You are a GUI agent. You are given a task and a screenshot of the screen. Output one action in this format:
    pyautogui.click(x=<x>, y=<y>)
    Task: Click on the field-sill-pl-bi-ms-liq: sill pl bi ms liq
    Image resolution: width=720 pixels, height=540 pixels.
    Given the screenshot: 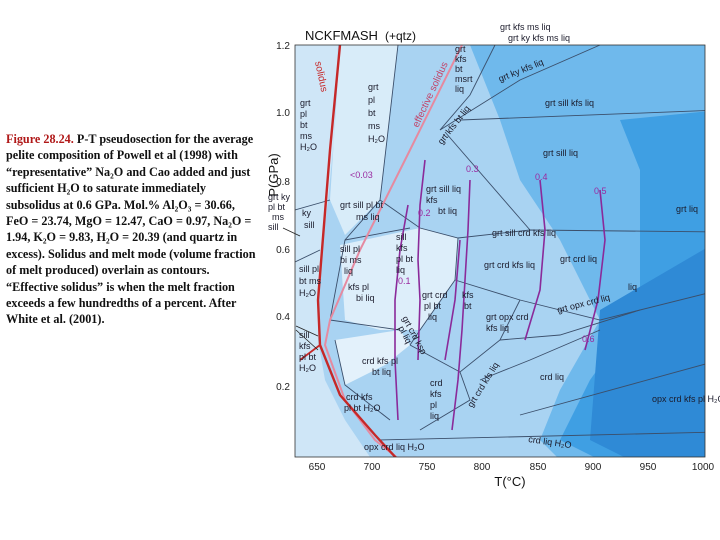 What is the action you would take?
    pyautogui.click(x=351, y=260)
    